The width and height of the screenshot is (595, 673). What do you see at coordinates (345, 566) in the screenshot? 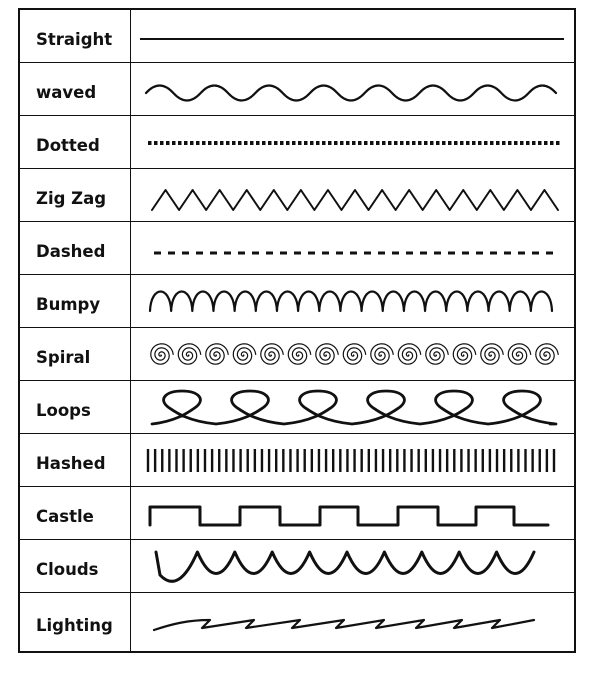
I see `clouds-line` at bounding box center [345, 566].